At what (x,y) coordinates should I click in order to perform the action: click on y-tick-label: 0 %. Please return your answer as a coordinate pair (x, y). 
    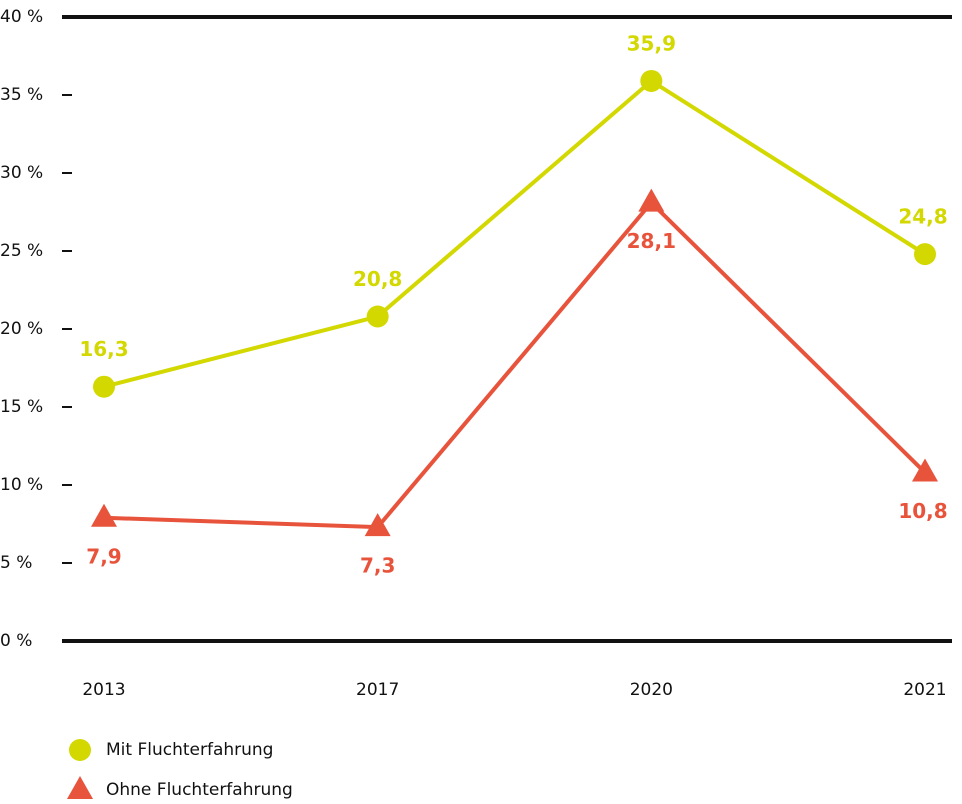
    Looking at the image, I should click on (16, 641).